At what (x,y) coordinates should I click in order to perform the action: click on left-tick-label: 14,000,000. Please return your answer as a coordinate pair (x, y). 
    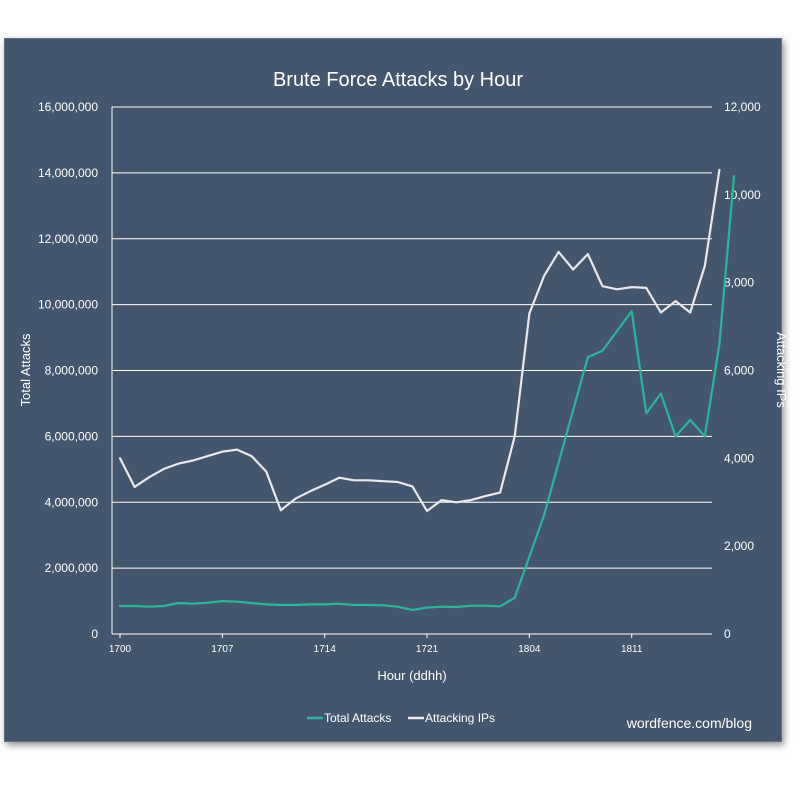
    Looking at the image, I should click on (68, 173).